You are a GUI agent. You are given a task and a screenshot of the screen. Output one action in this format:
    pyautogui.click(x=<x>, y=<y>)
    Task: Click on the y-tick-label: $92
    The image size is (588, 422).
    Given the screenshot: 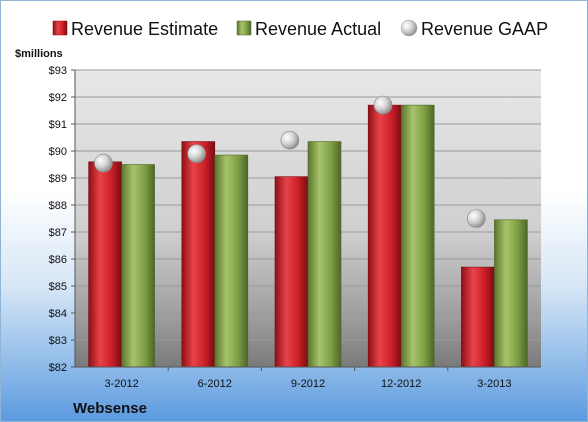 What is the action you would take?
    pyautogui.click(x=58, y=98)
    